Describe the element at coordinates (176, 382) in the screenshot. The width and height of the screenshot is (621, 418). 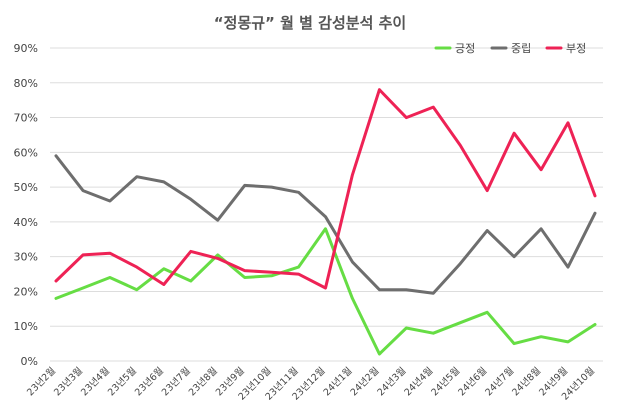
I see `x-tick-label: 23년7월` at that location.